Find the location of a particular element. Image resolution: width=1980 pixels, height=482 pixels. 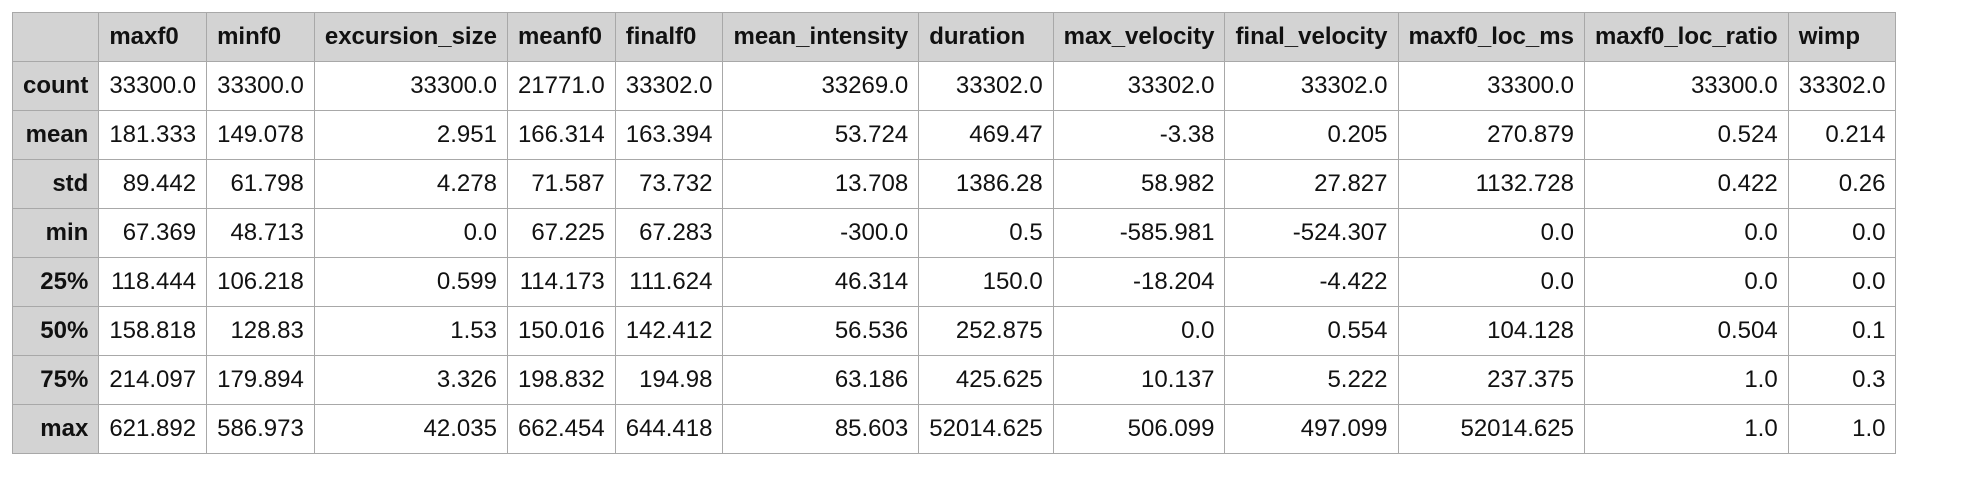

table-cell: 63.186 is located at coordinates (821, 380).